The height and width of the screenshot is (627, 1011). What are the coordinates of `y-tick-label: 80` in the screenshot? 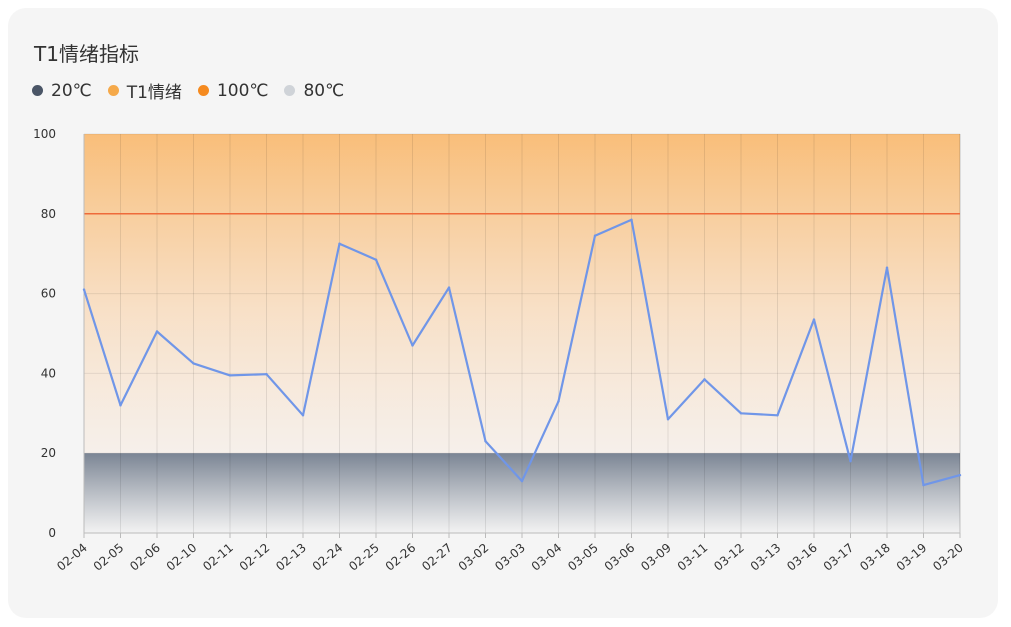 It's located at (48, 214).